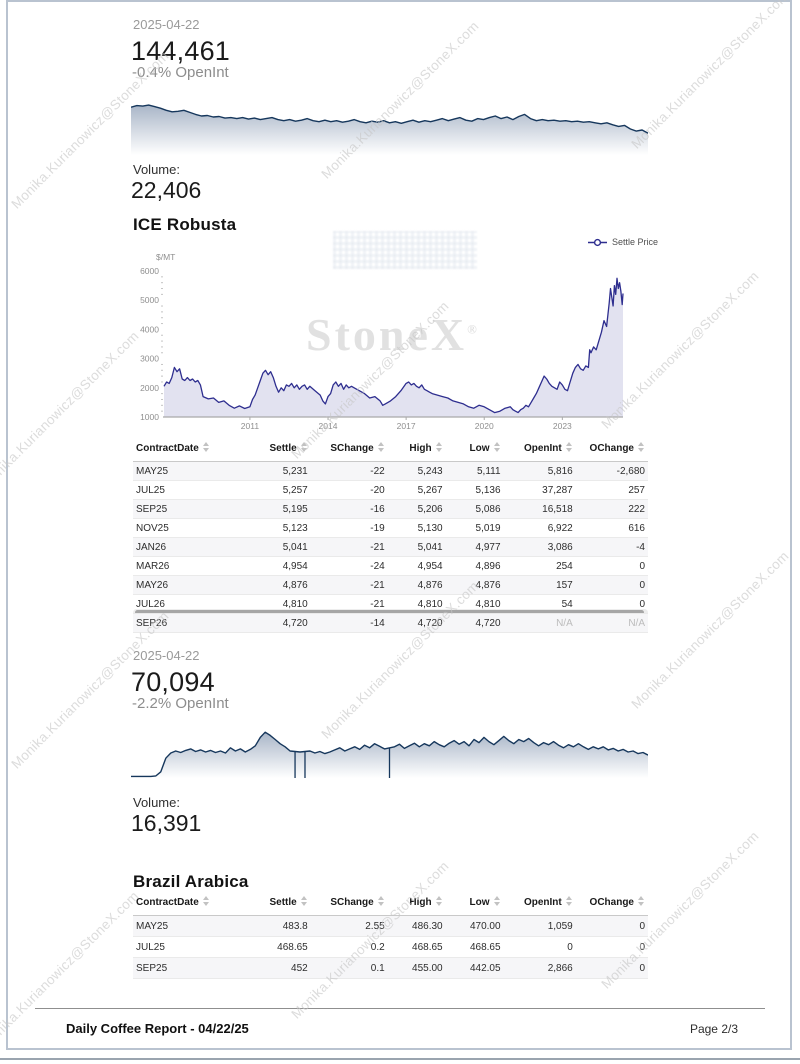 This screenshot has height=1064, width=800. I want to click on value-cell: -2,680, so click(611, 471).